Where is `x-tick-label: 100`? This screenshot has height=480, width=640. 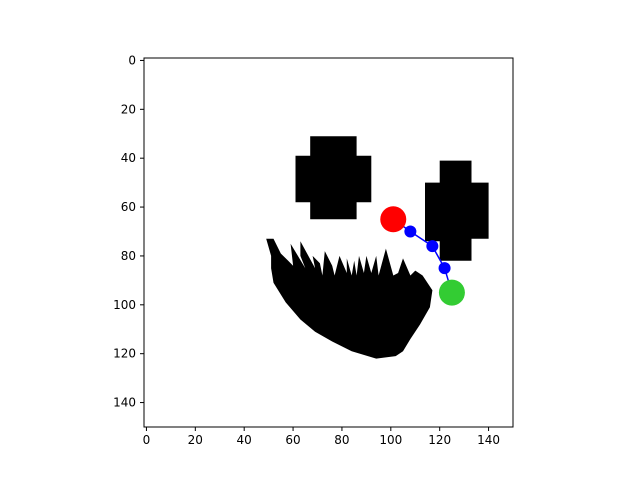 x-tick-label: 100 is located at coordinates (390, 440).